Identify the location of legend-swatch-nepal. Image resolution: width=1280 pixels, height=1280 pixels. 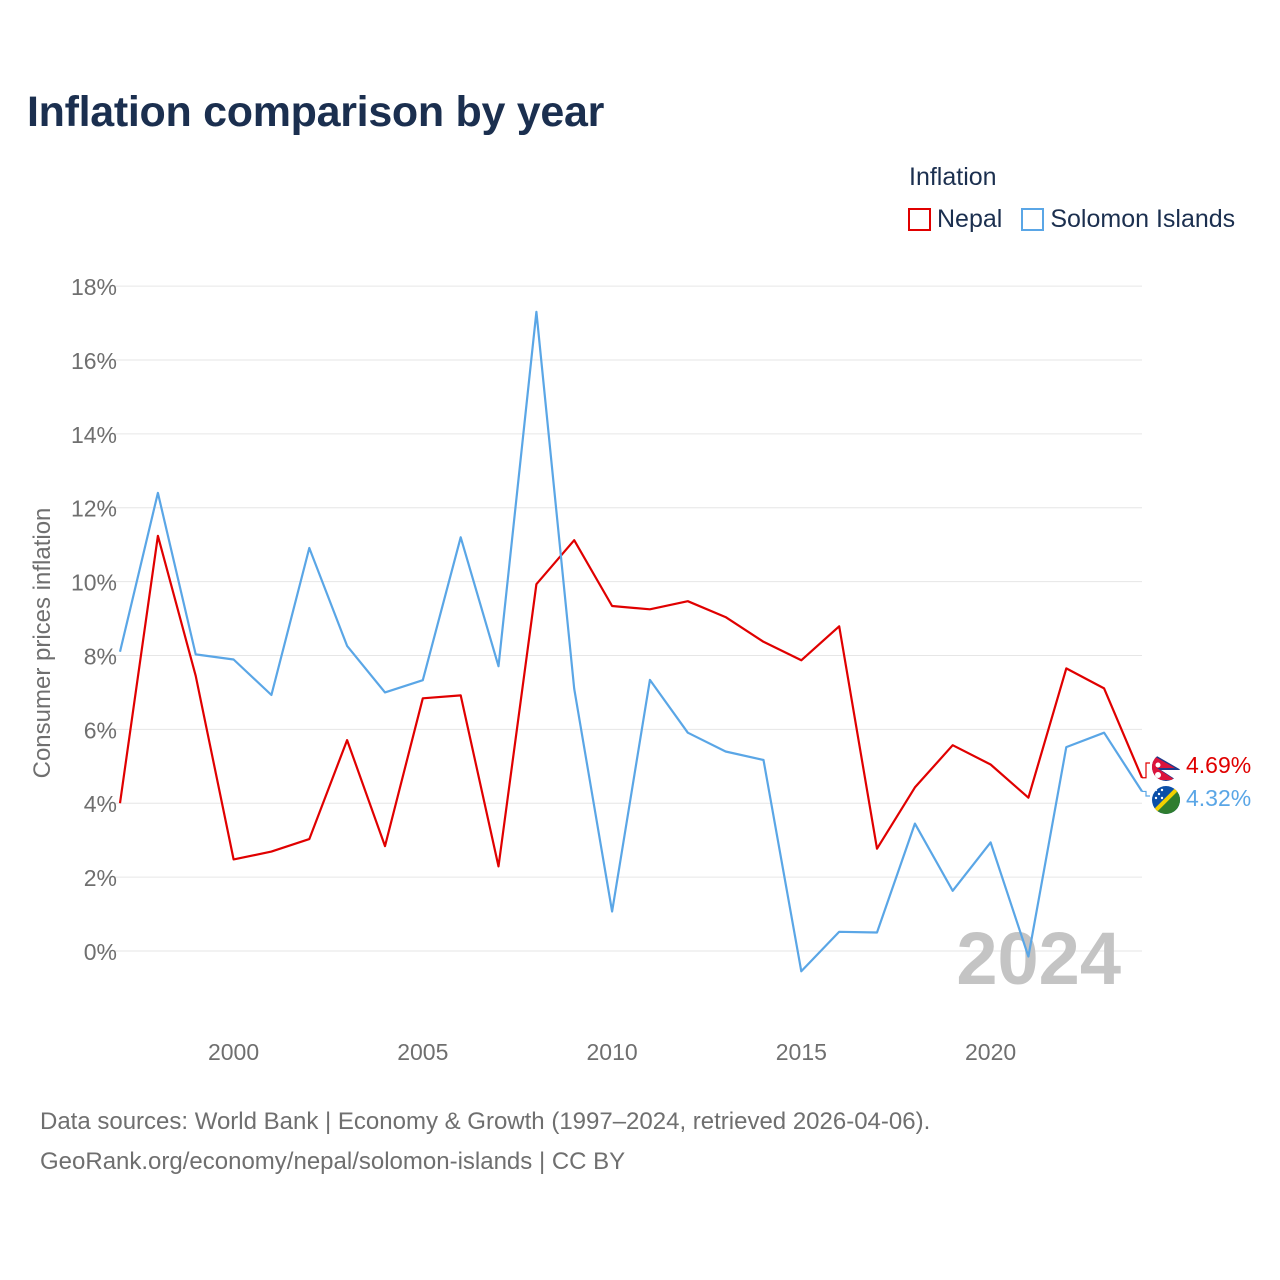
(919, 219).